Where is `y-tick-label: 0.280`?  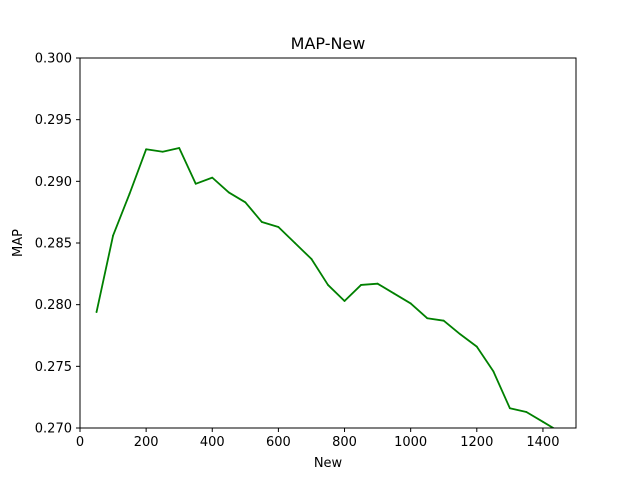
y-tick-label: 0.280 is located at coordinates (53, 305).